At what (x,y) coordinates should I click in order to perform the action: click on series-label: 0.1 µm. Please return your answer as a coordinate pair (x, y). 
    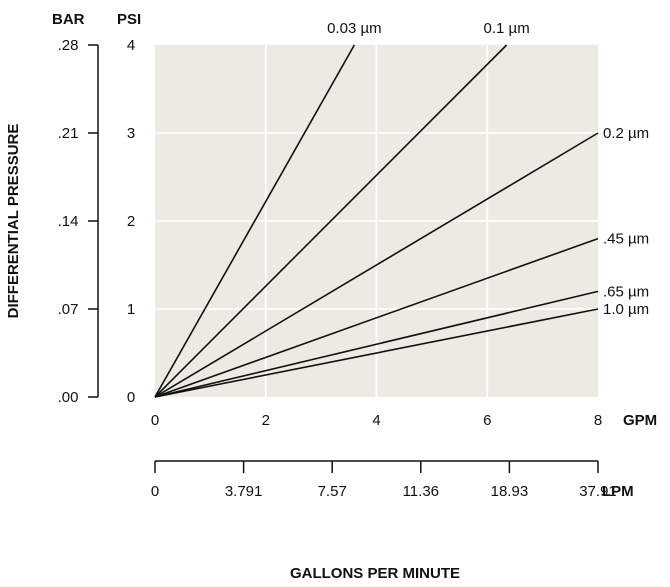
    Looking at the image, I should click on (507, 28).